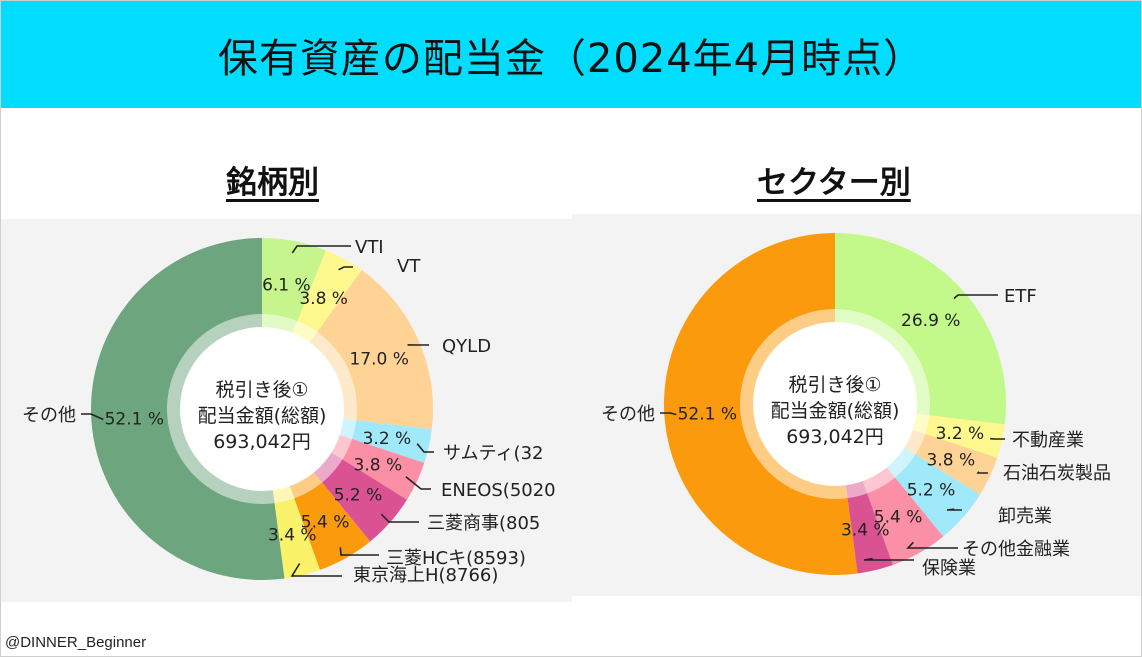 Image resolution: width=1142 pixels, height=657 pixels. Describe the element at coordinates (387, 439) in the screenshot. I see `percent-label-32: 3.2 %` at that location.